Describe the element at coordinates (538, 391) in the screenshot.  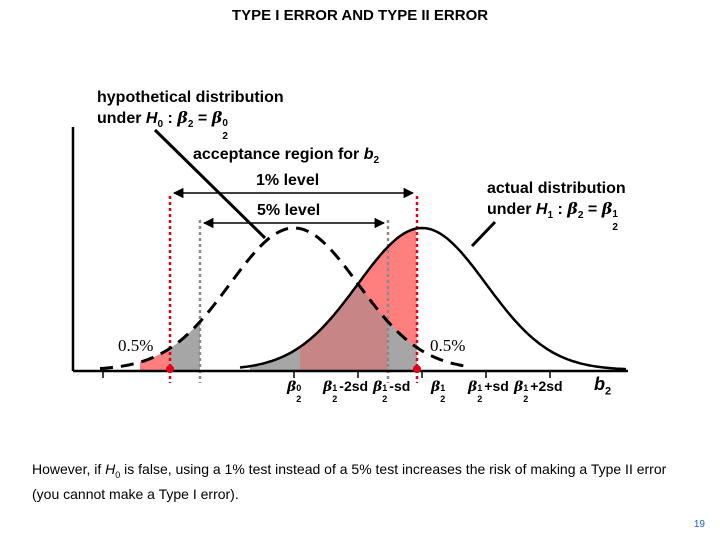
I see `tick-plus-2sd: β 1 2 +2sd` at that location.